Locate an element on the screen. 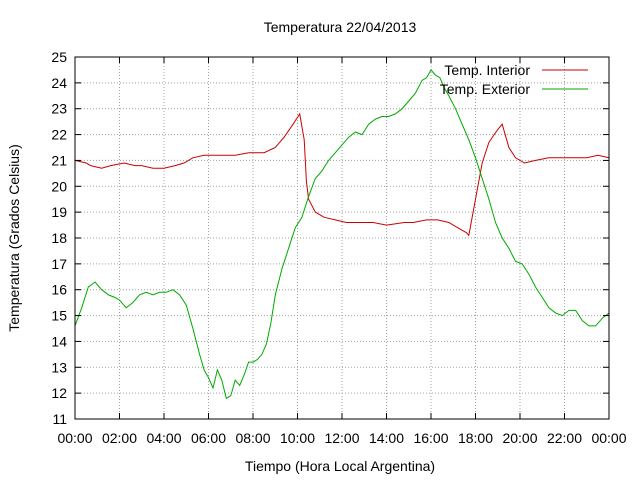  y-axis-label: Temperatura (Grados Celsius) is located at coordinates (14, 238).